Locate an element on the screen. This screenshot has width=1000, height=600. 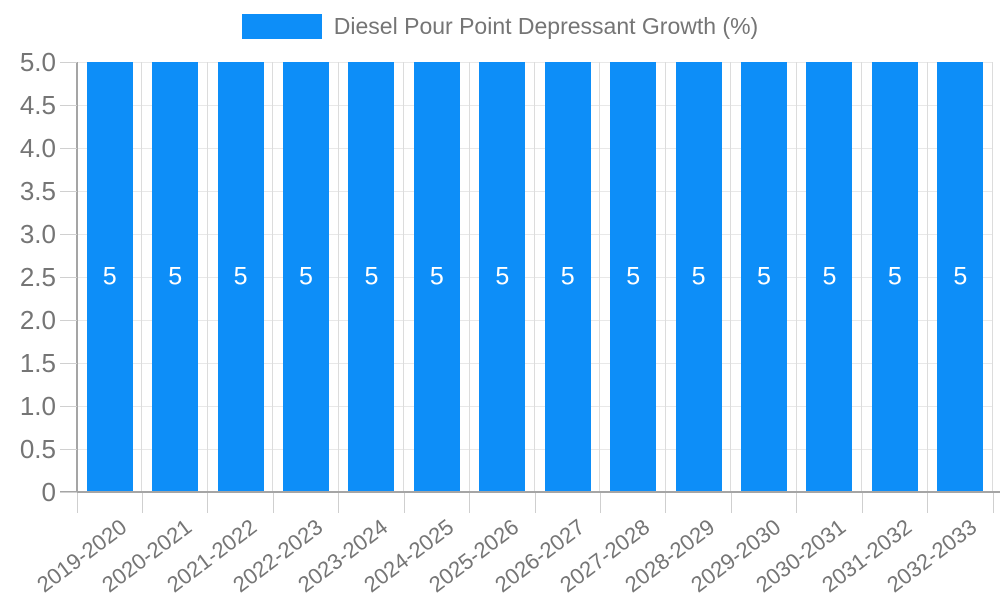
y-axis-line is located at coordinates (77, 277).